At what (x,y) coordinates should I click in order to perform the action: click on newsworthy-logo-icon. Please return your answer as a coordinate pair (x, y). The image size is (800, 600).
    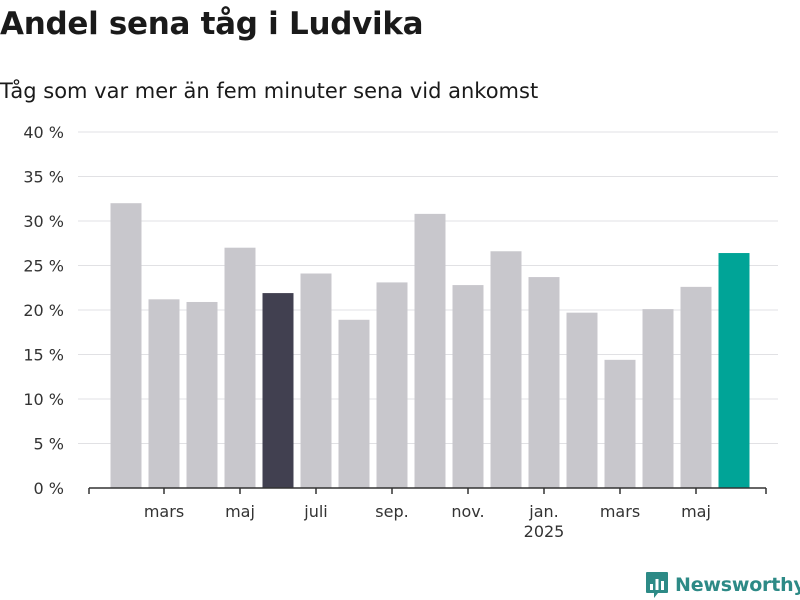
    Looking at the image, I should click on (657, 585).